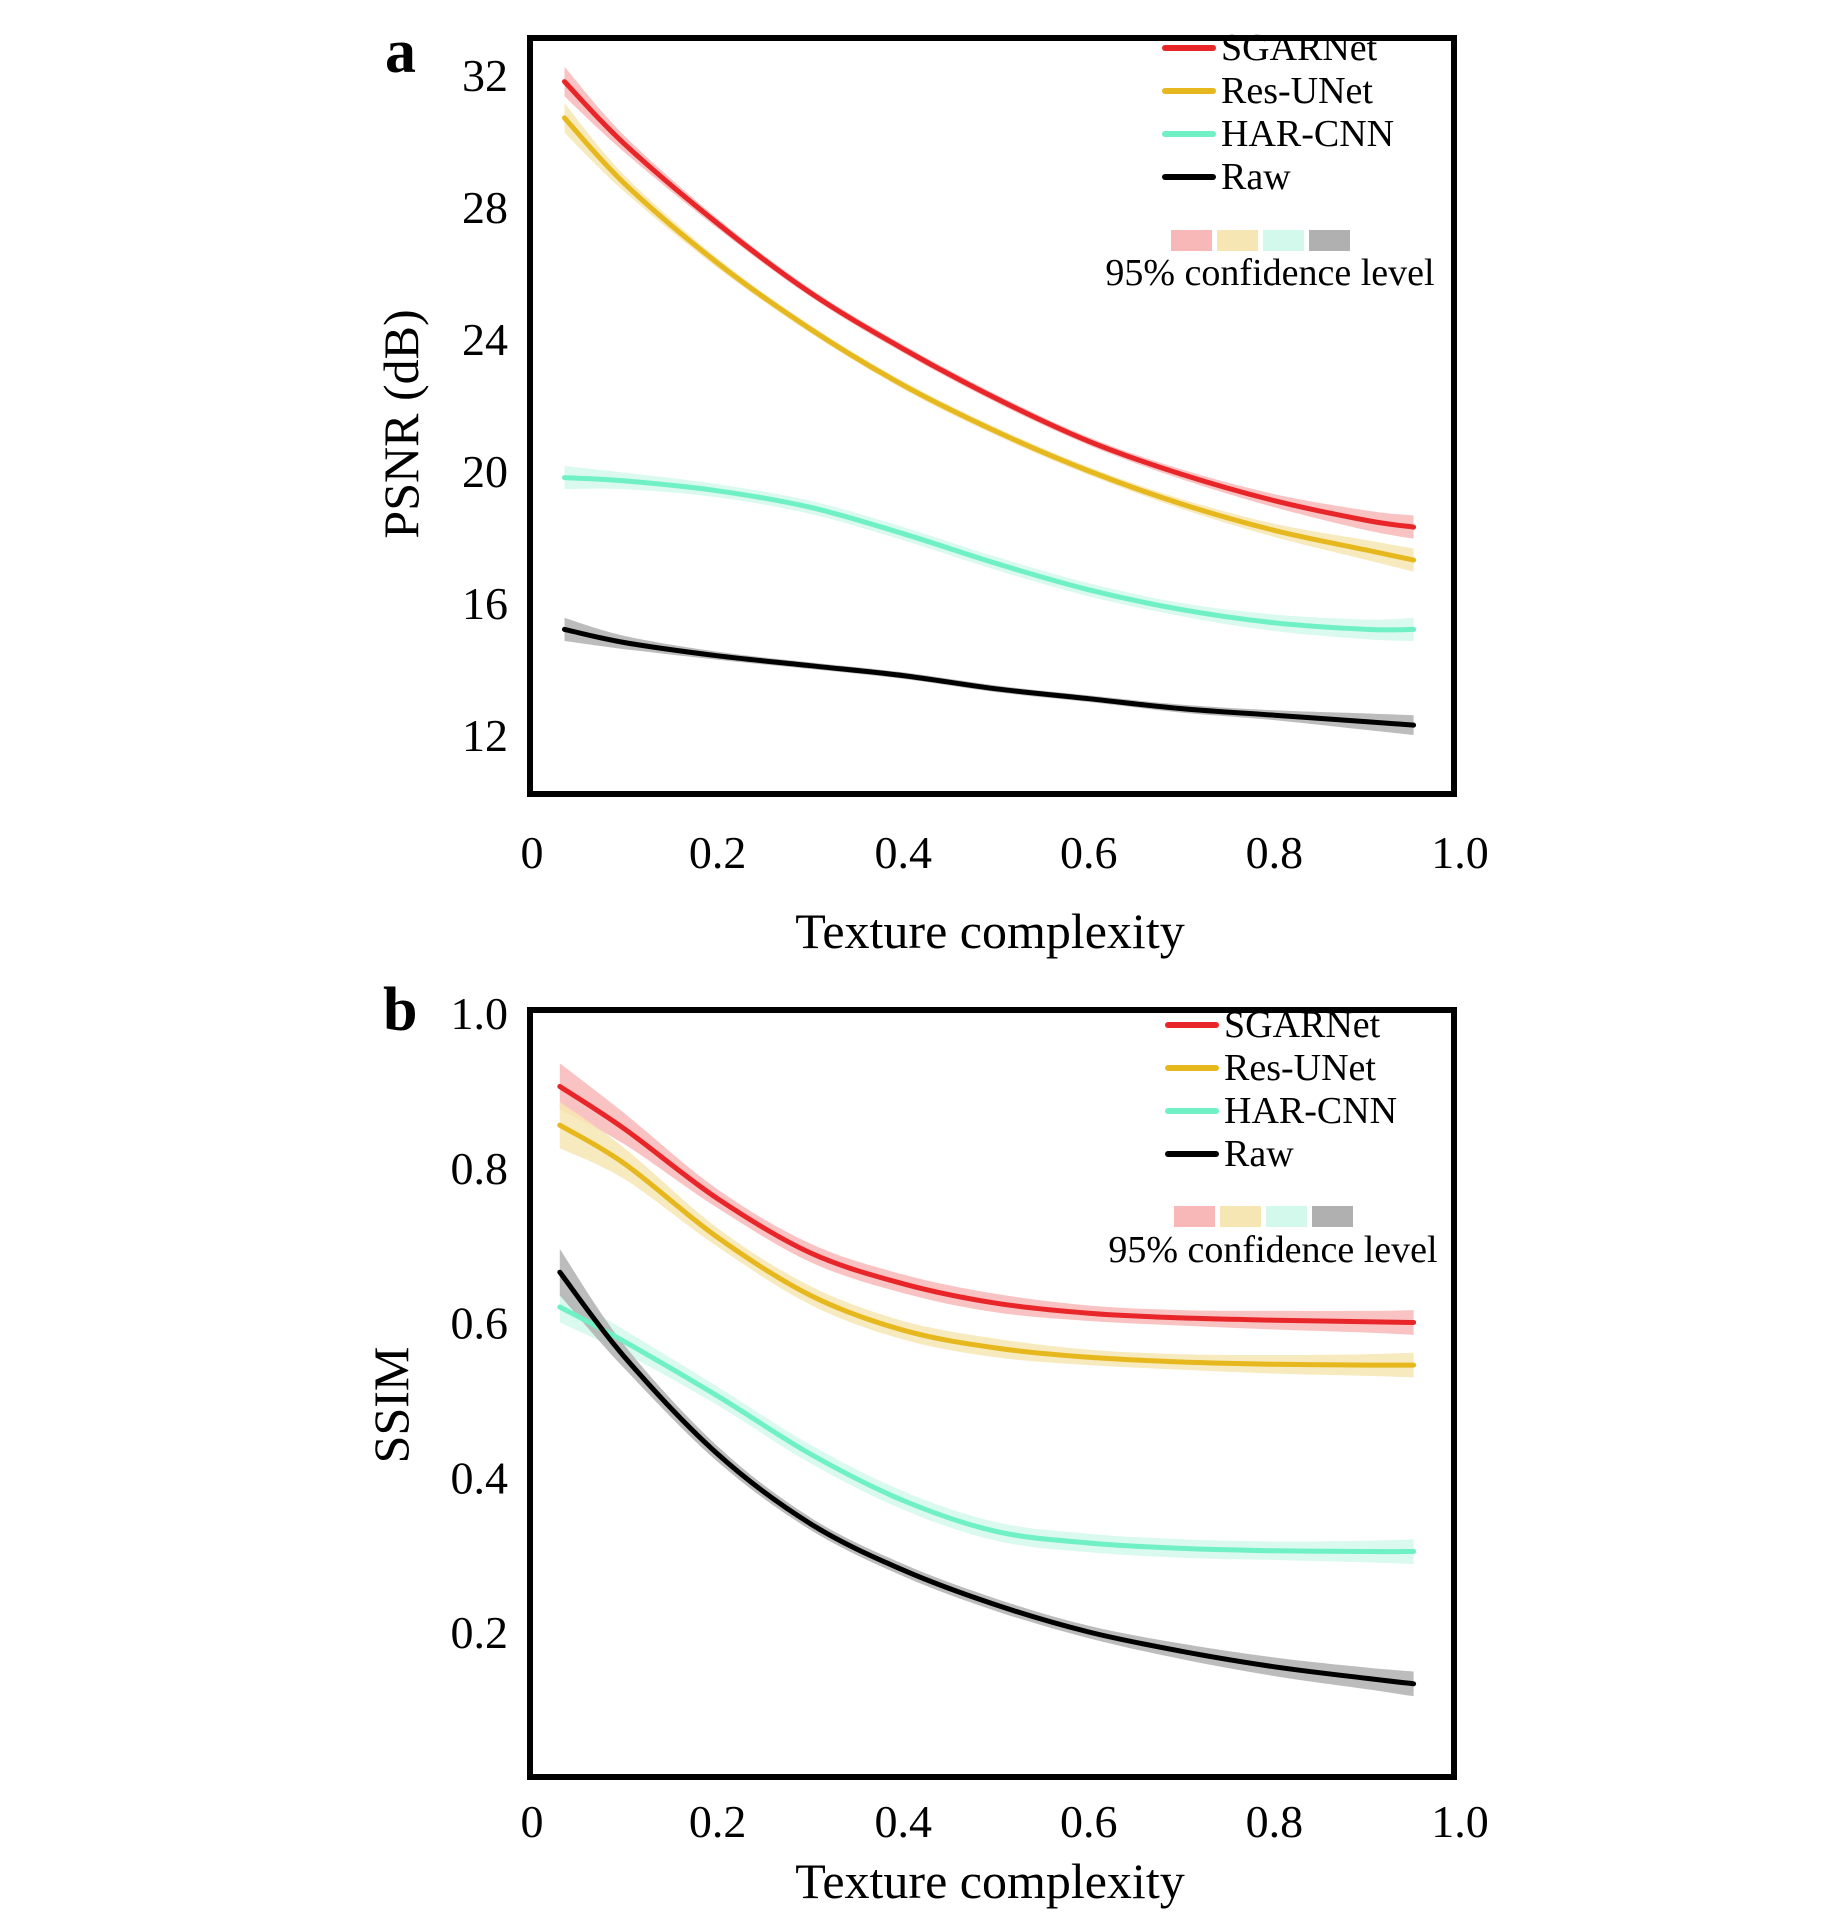 This screenshot has height=1912, width=1843. I want to click on y-tick-label: 0.8, so click(480, 1168).